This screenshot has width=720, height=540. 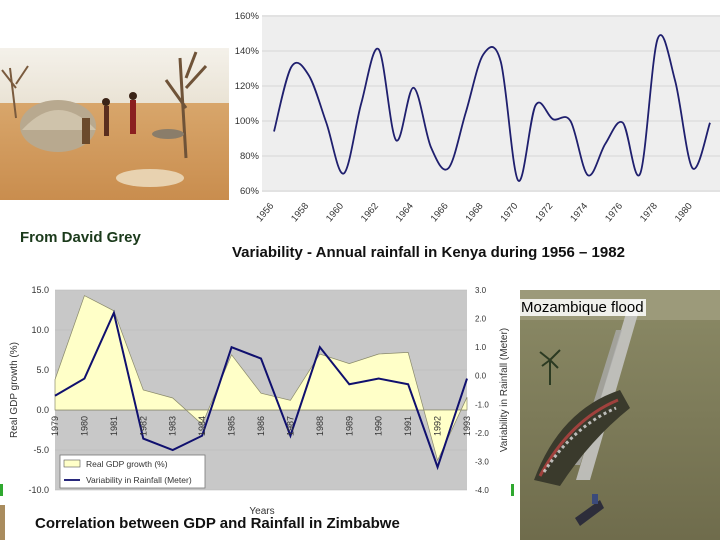 What do you see at coordinates (504, 390) in the screenshot?
I see `zim-right-axis-label: Variability in Rainfall (Meter)` at bounding box center [504, 390].